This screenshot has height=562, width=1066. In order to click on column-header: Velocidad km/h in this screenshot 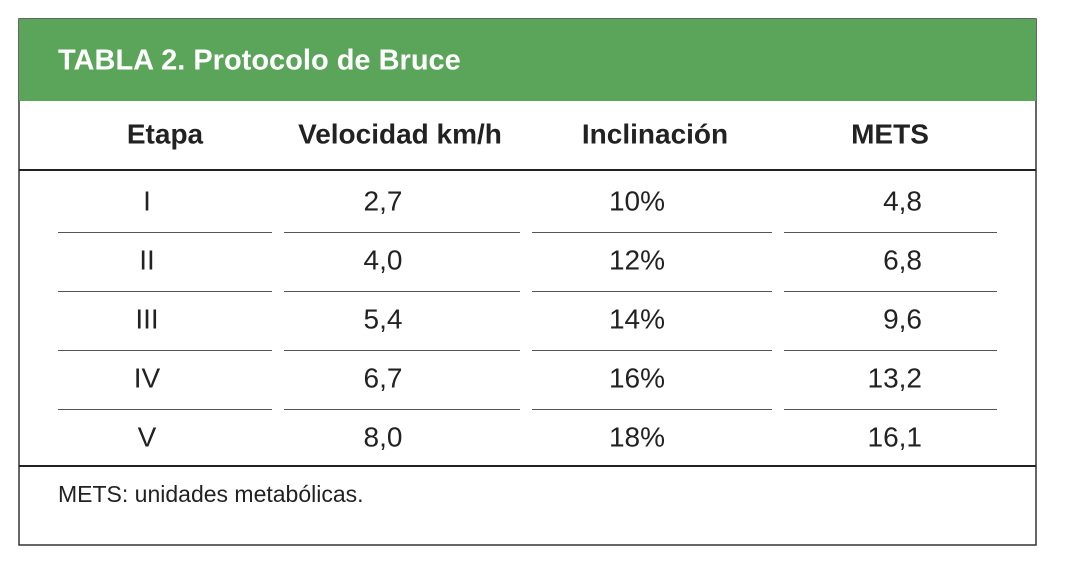, I will do `click(400, 133)`.